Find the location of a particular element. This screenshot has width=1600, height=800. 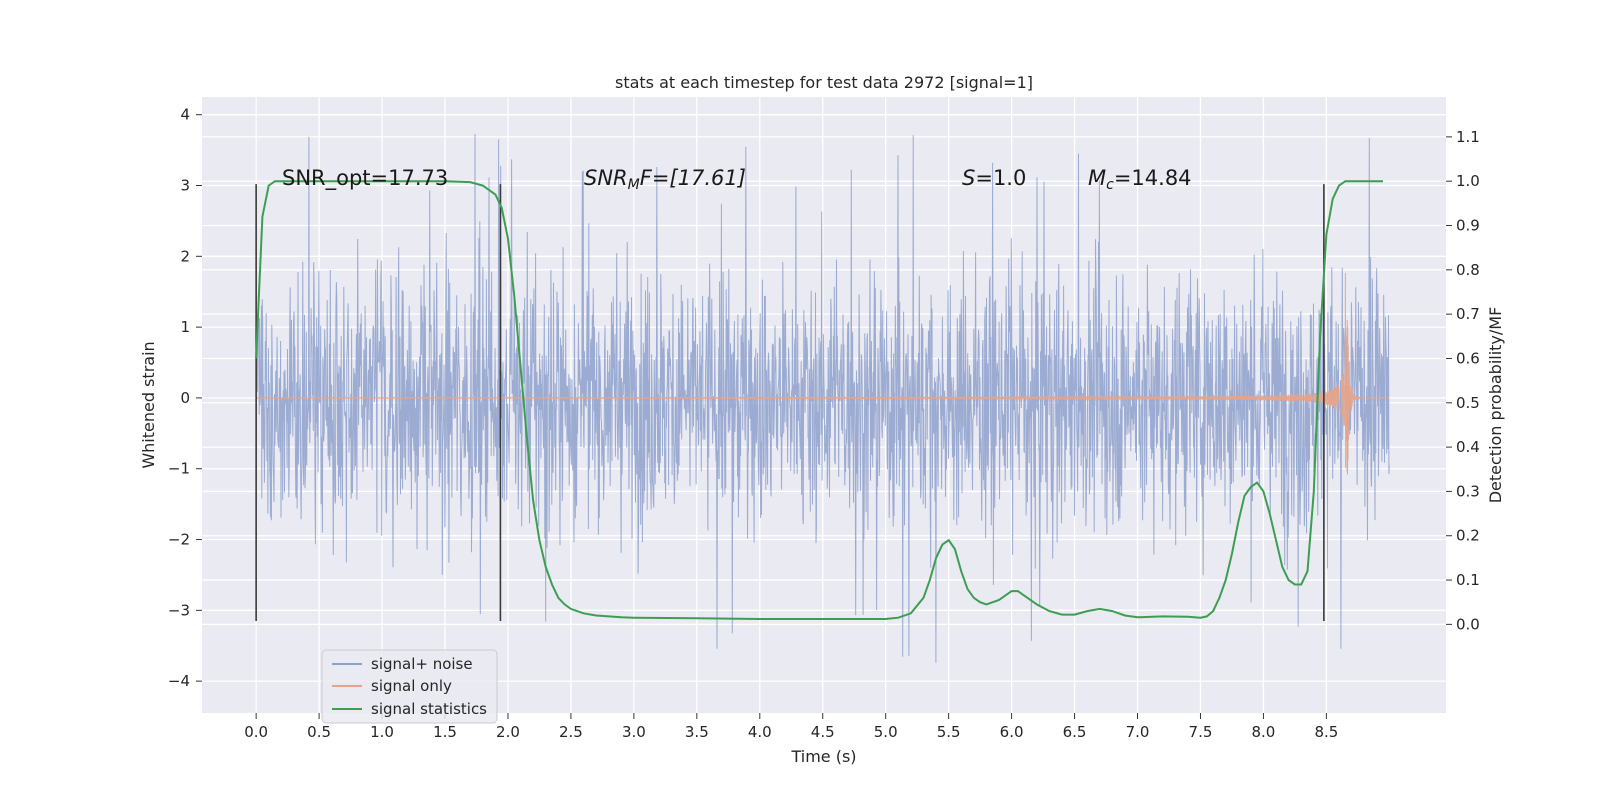

x-tick-label: 5.5 is located at coordinates (949, 732).